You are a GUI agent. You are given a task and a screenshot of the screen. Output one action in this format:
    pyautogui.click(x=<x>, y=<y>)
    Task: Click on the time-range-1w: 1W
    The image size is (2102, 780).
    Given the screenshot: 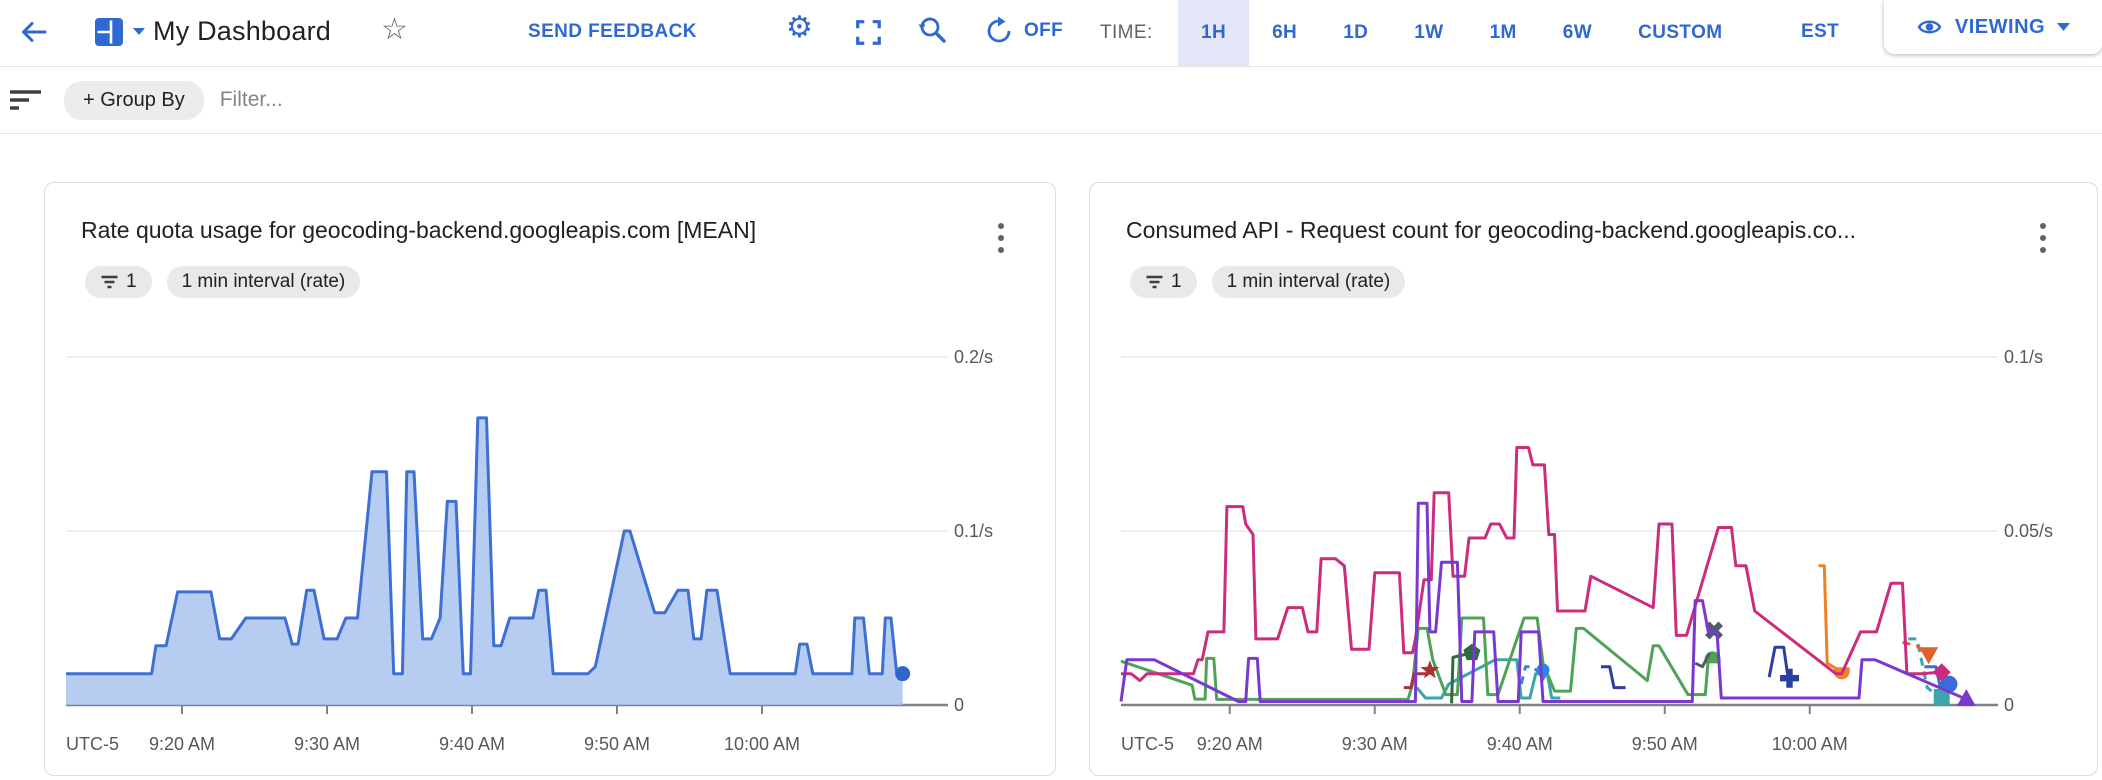 What is the action you would take?
    pyautogui.click(x=1429, y=32)
    